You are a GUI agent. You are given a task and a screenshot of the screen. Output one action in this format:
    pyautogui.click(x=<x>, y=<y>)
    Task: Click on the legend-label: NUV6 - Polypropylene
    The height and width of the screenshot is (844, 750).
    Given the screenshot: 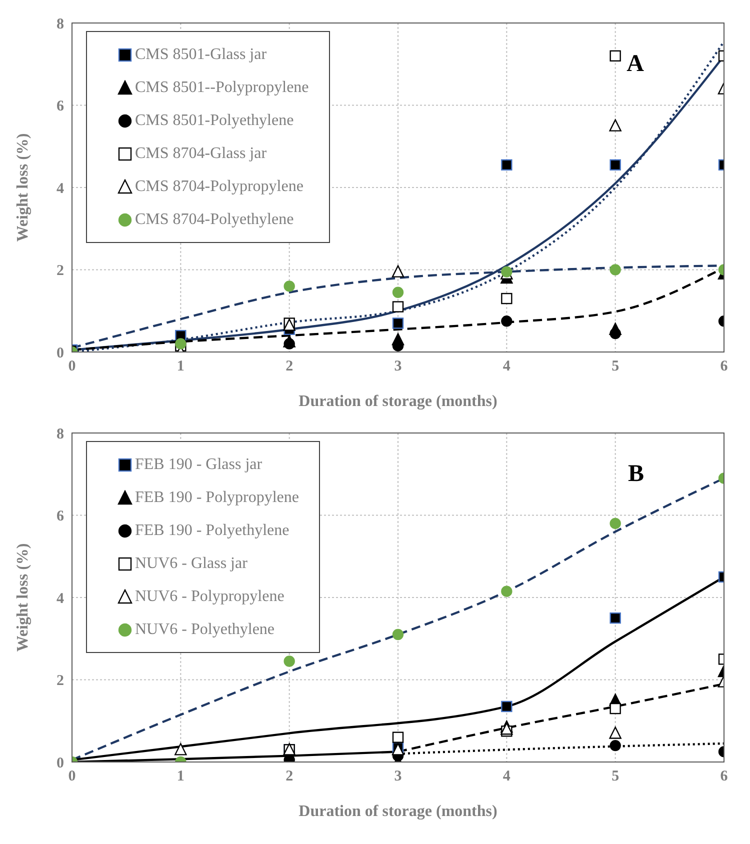 What is the action you would take?
    pyautogui.click(x=209, y=597)
    